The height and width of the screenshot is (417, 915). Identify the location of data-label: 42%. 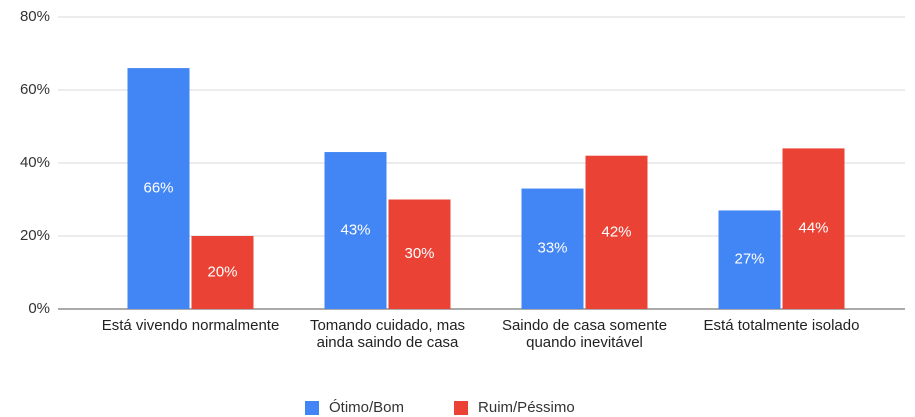
(616, 231).